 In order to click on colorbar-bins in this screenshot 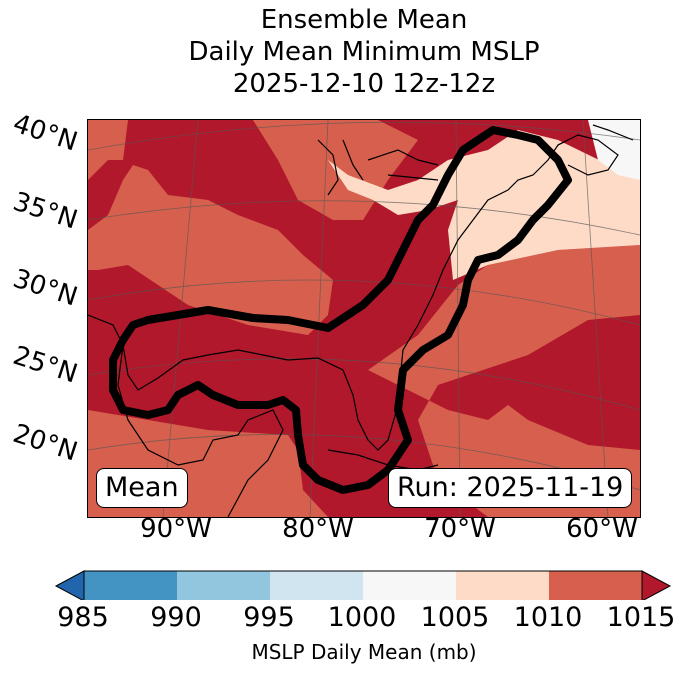, I will do `click(363, 585)`.